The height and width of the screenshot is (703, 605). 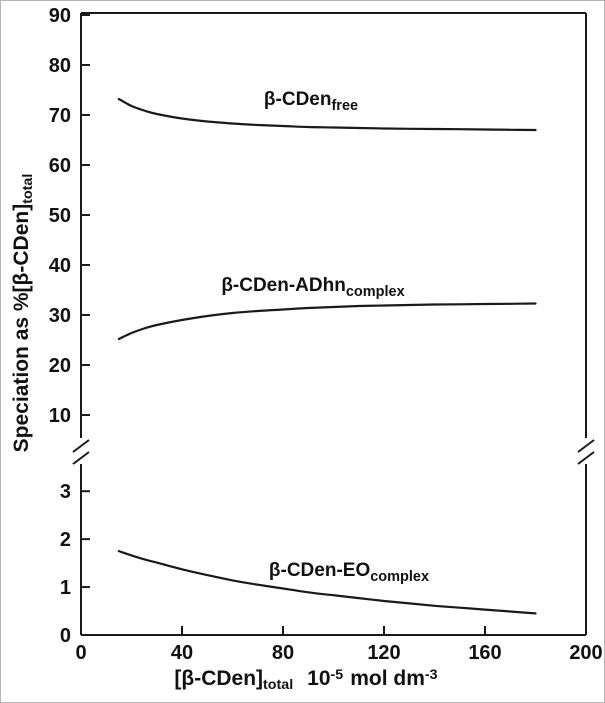 I want to click on series-curve-beta-CDen-EO-complex, so click(x=327, y=582).